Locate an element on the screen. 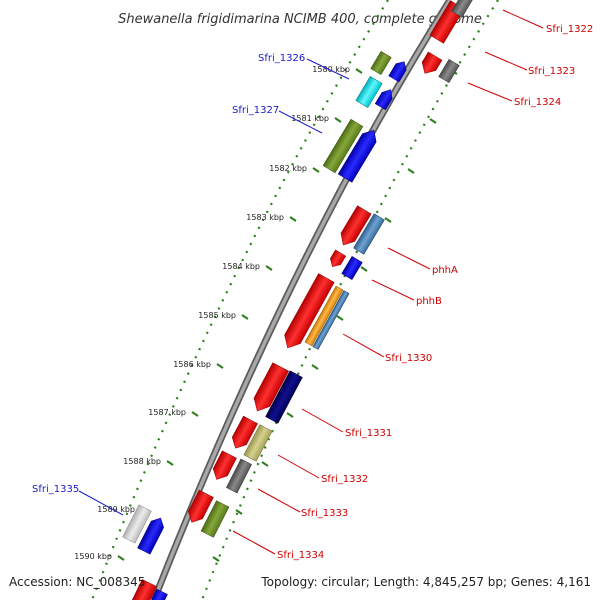 Image resolution: width=600 pixels, height=600 pixels. gene-sfri-1326-blue is located at coordinates (383, 100).